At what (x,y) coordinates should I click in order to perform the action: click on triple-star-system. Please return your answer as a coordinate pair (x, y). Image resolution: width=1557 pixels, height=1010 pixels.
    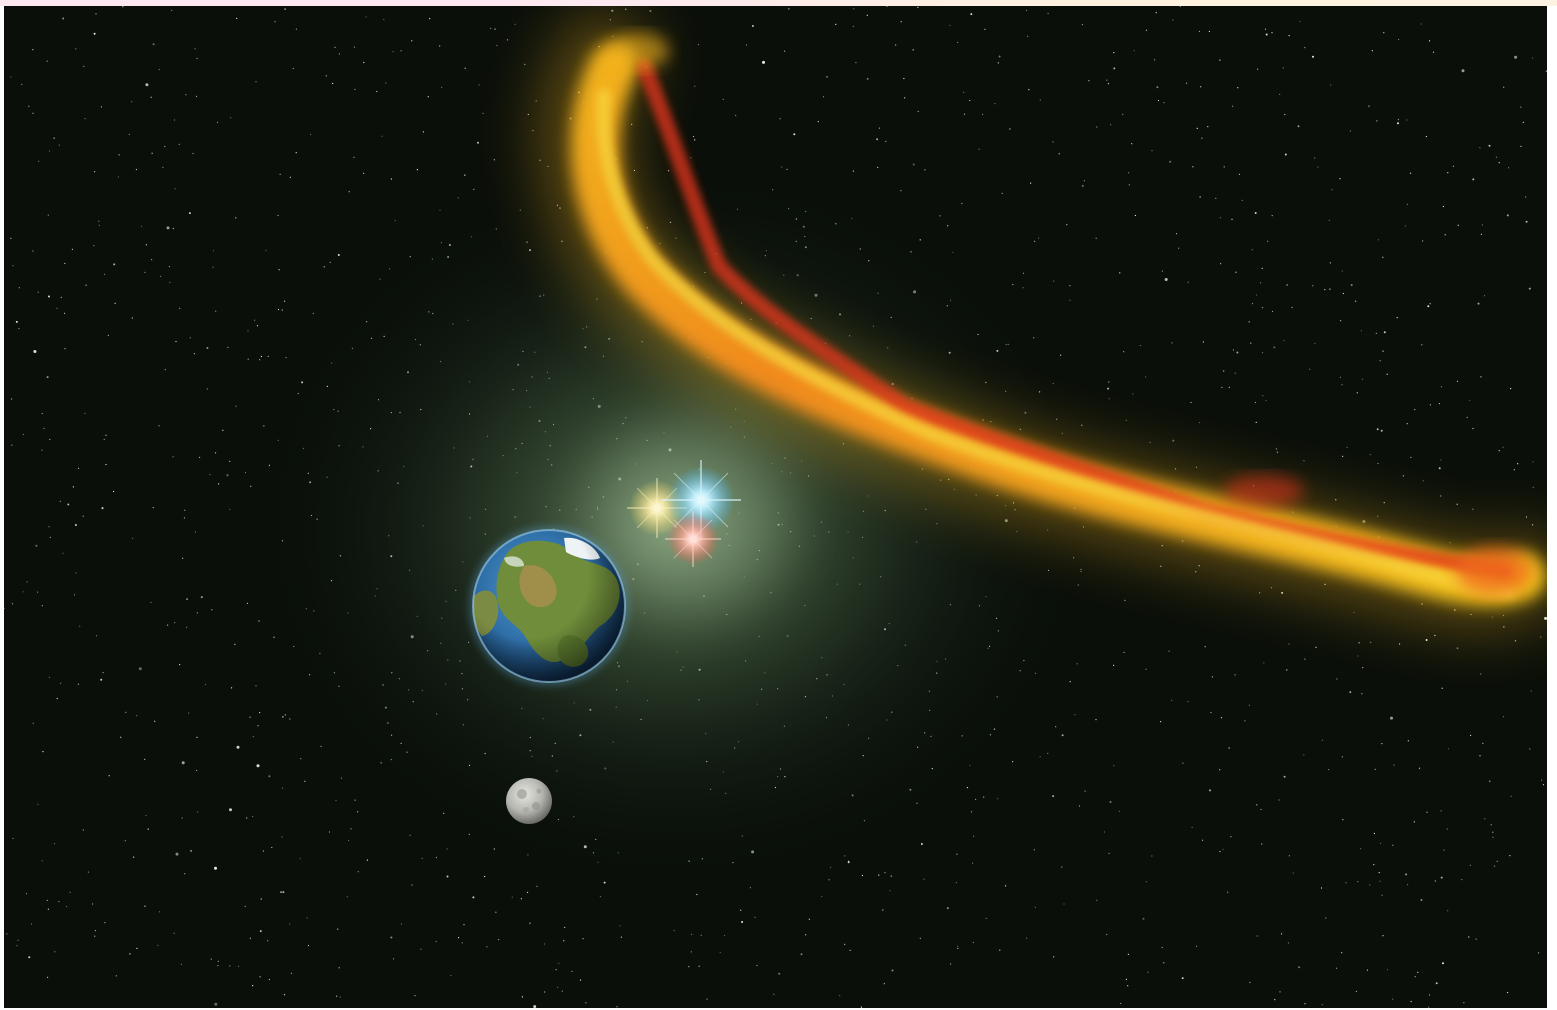
    Looking at the image, I should click on (694, 516).